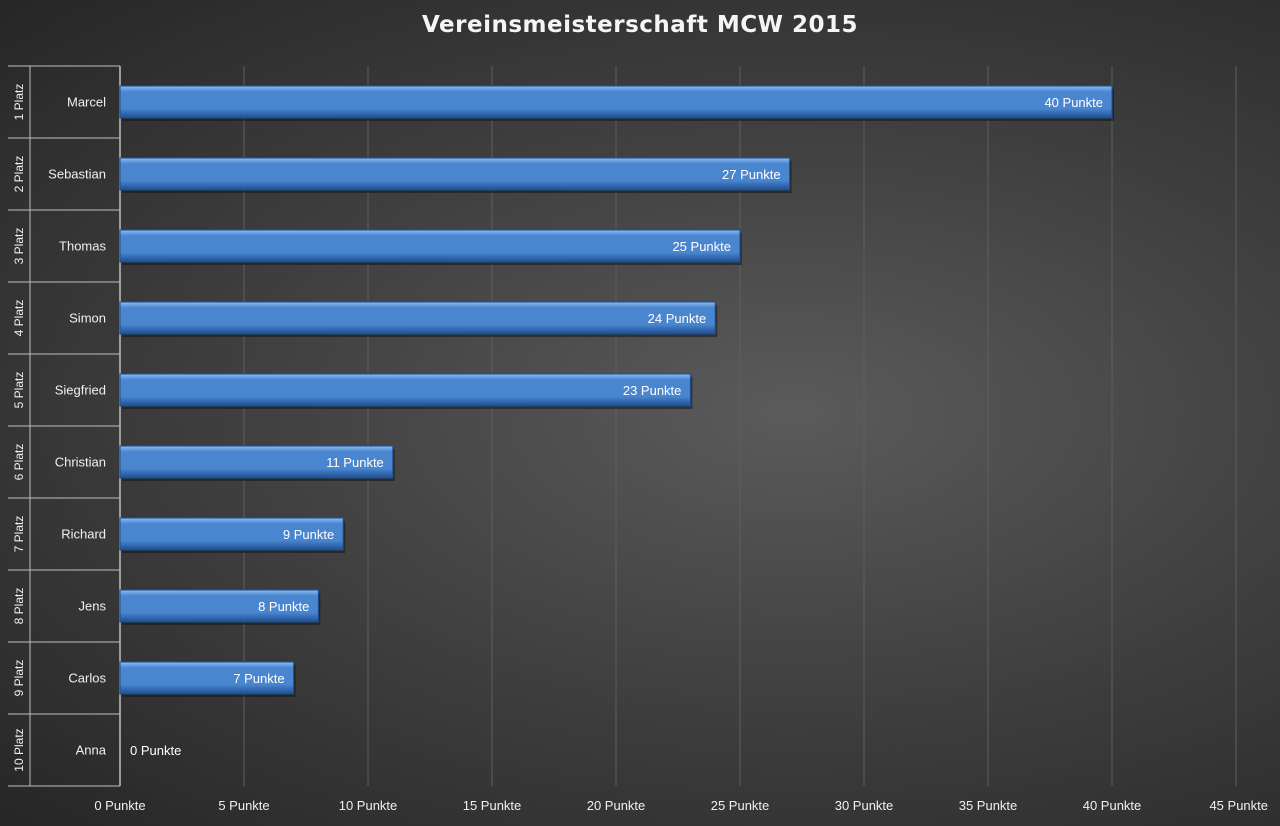 The width and height of the screenshot is (1280, 826). What do you see at coordinates (87, 318) in the screenshot?
I see `category-label: Simon` at bounding box center [87, 318].